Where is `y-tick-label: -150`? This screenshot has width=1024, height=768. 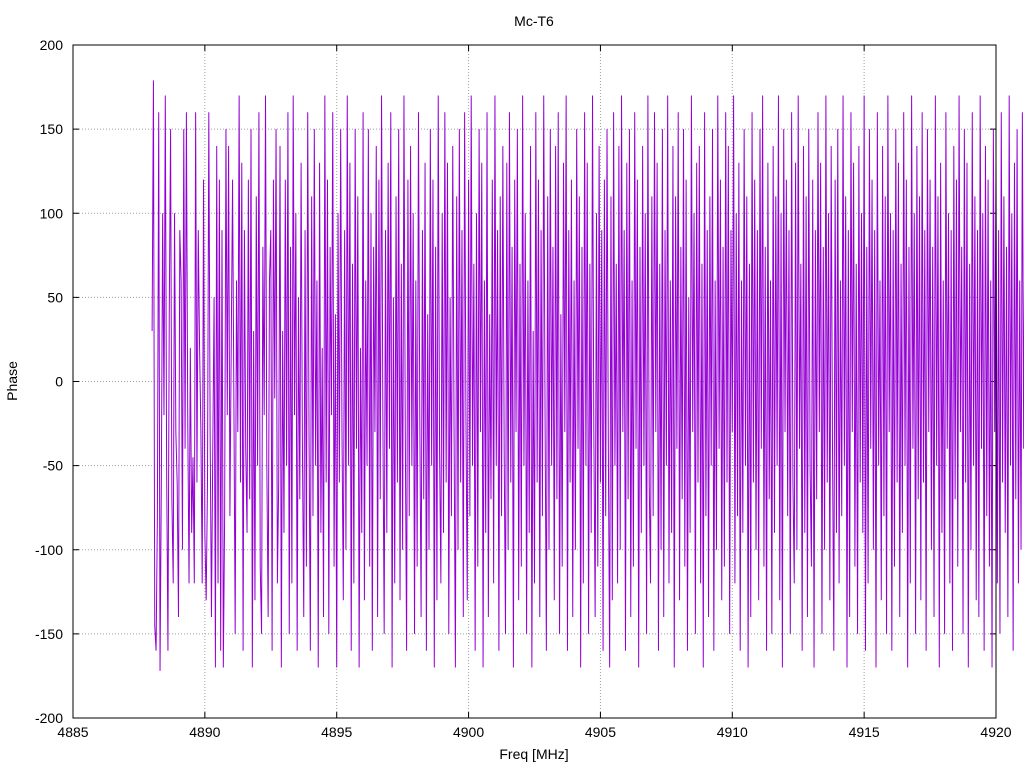
y-tick-label: -150 is located at coordinates (49, 634).